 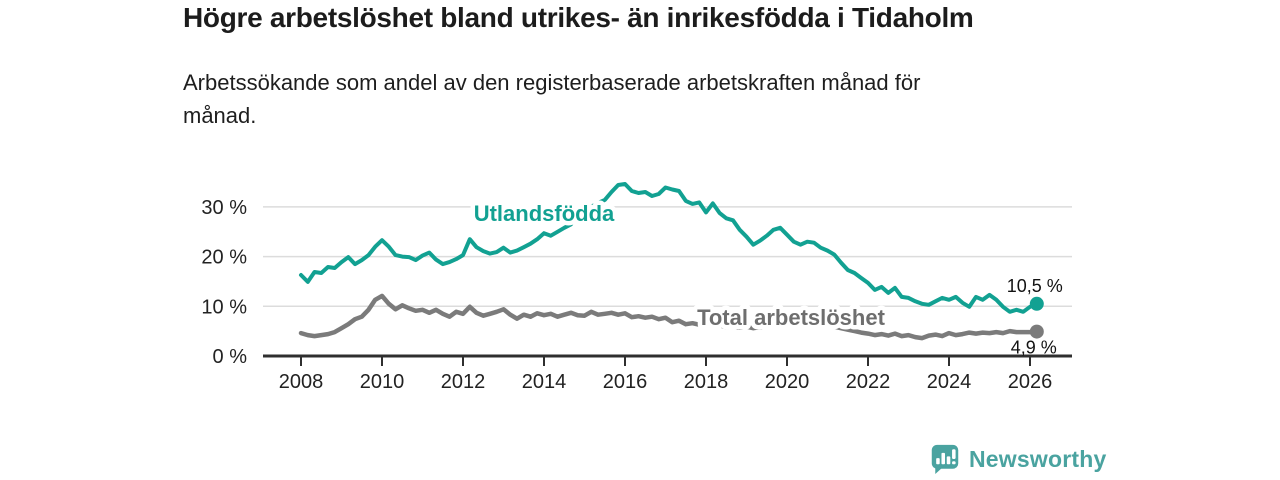 What do you see at coordinates (787, 382) in the screenshot?
I see `x-axis-tick-label: 2020` at bounding box center [787, 382].